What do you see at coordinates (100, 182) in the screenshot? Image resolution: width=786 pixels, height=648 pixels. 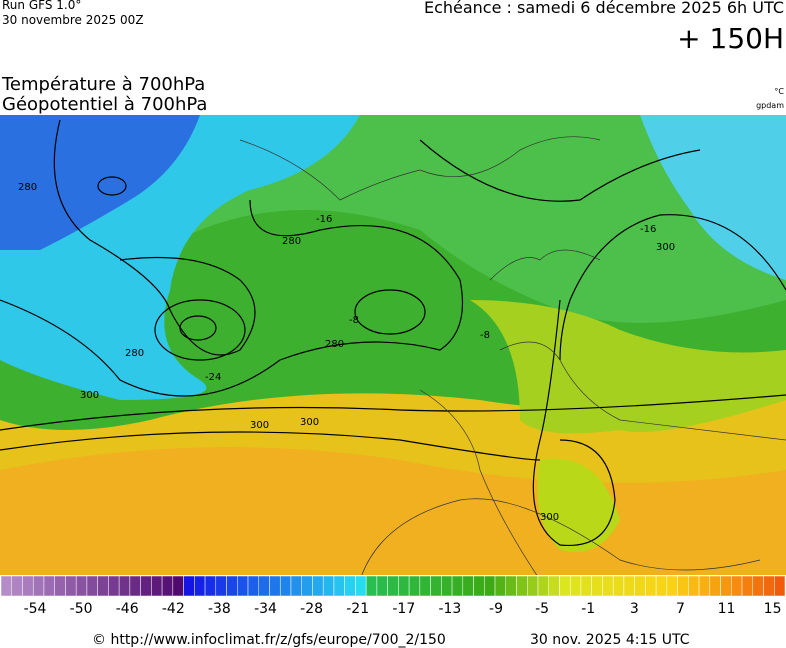 I see `very-cold-region` at bounding box center [100, 182].